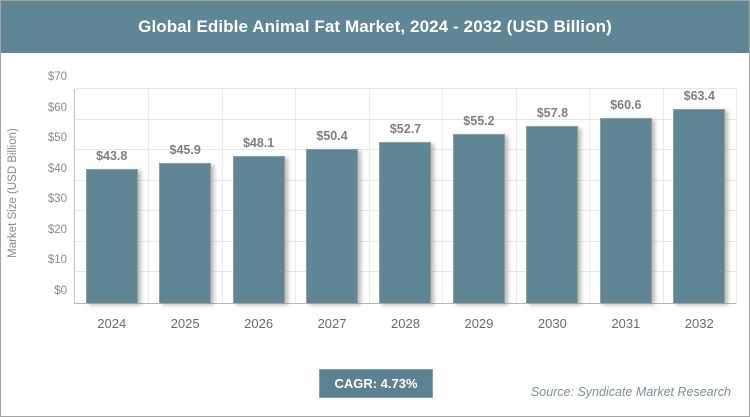  I want to click on y-tick-label: $40, so click(57, 168).